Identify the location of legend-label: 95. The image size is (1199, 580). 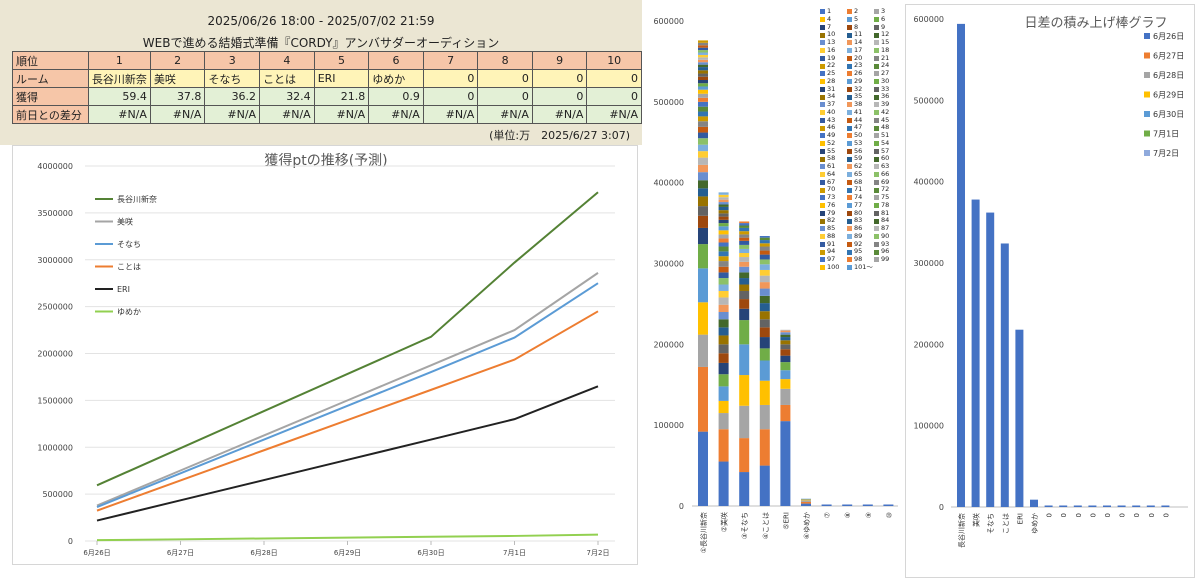
(858, 252).